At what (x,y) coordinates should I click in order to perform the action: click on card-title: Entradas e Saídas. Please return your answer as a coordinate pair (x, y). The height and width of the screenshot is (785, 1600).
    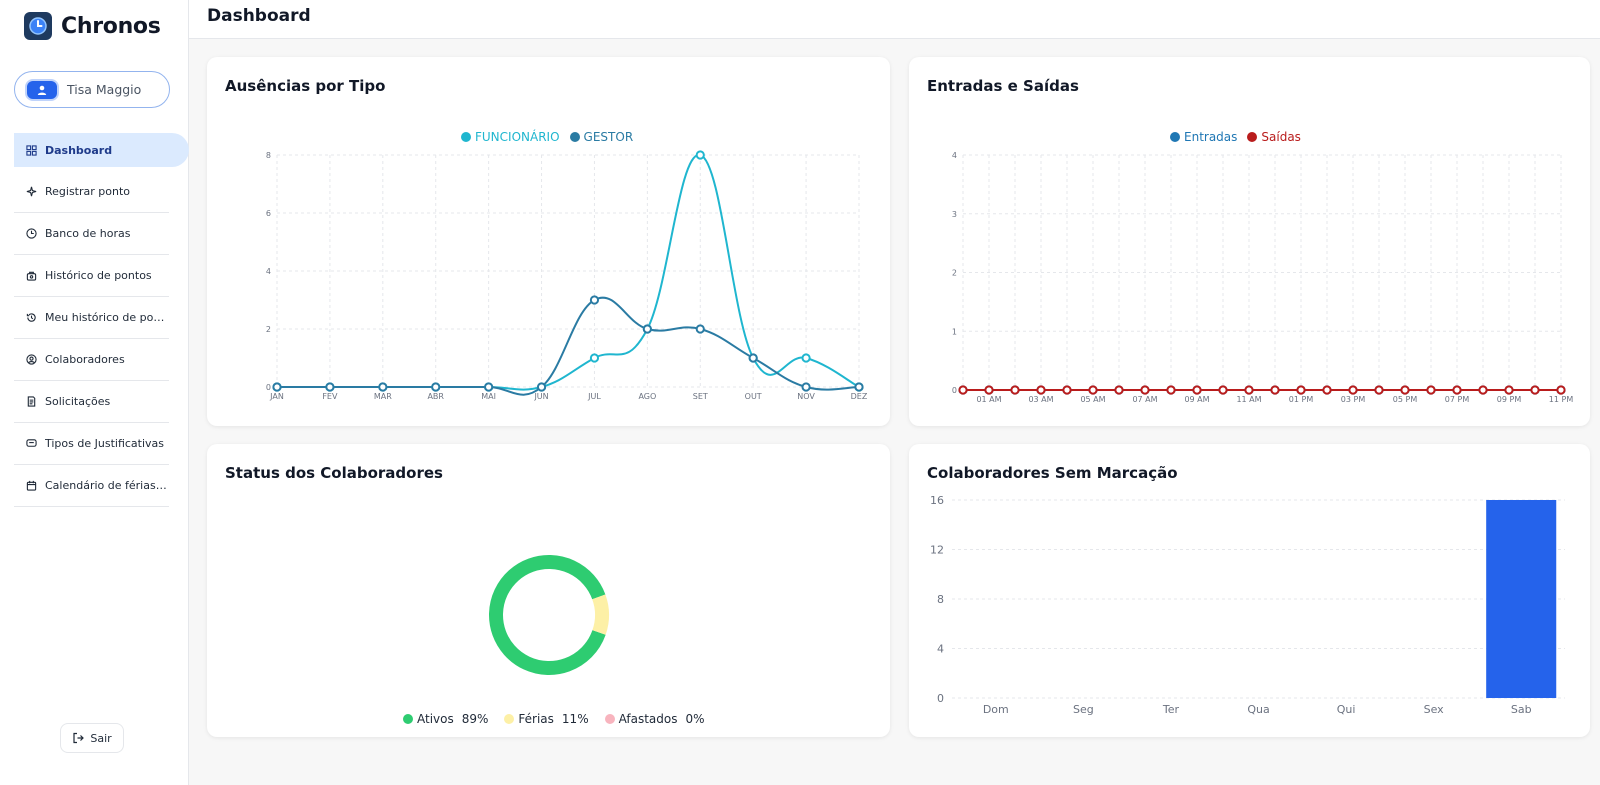
    Looking at the image, I should click on (1003, 86).